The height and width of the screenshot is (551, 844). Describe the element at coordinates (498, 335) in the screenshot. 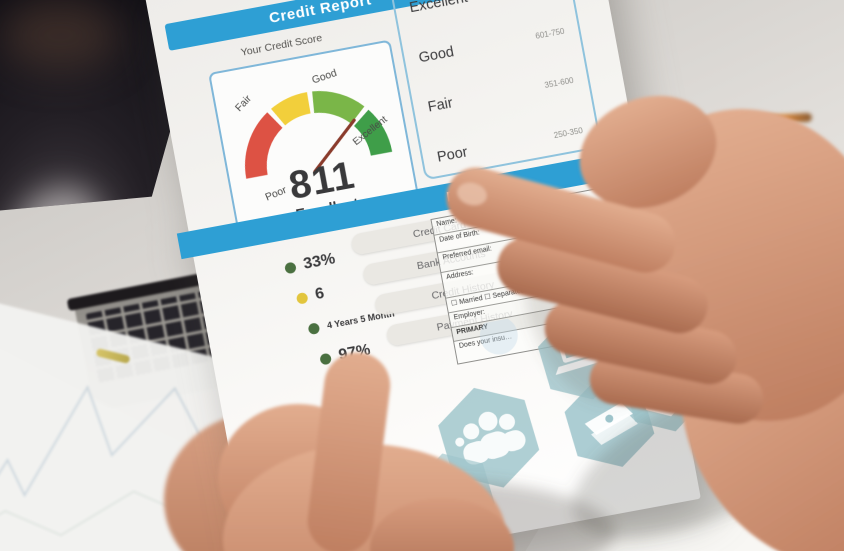

I see `watermark-circle` at that location.